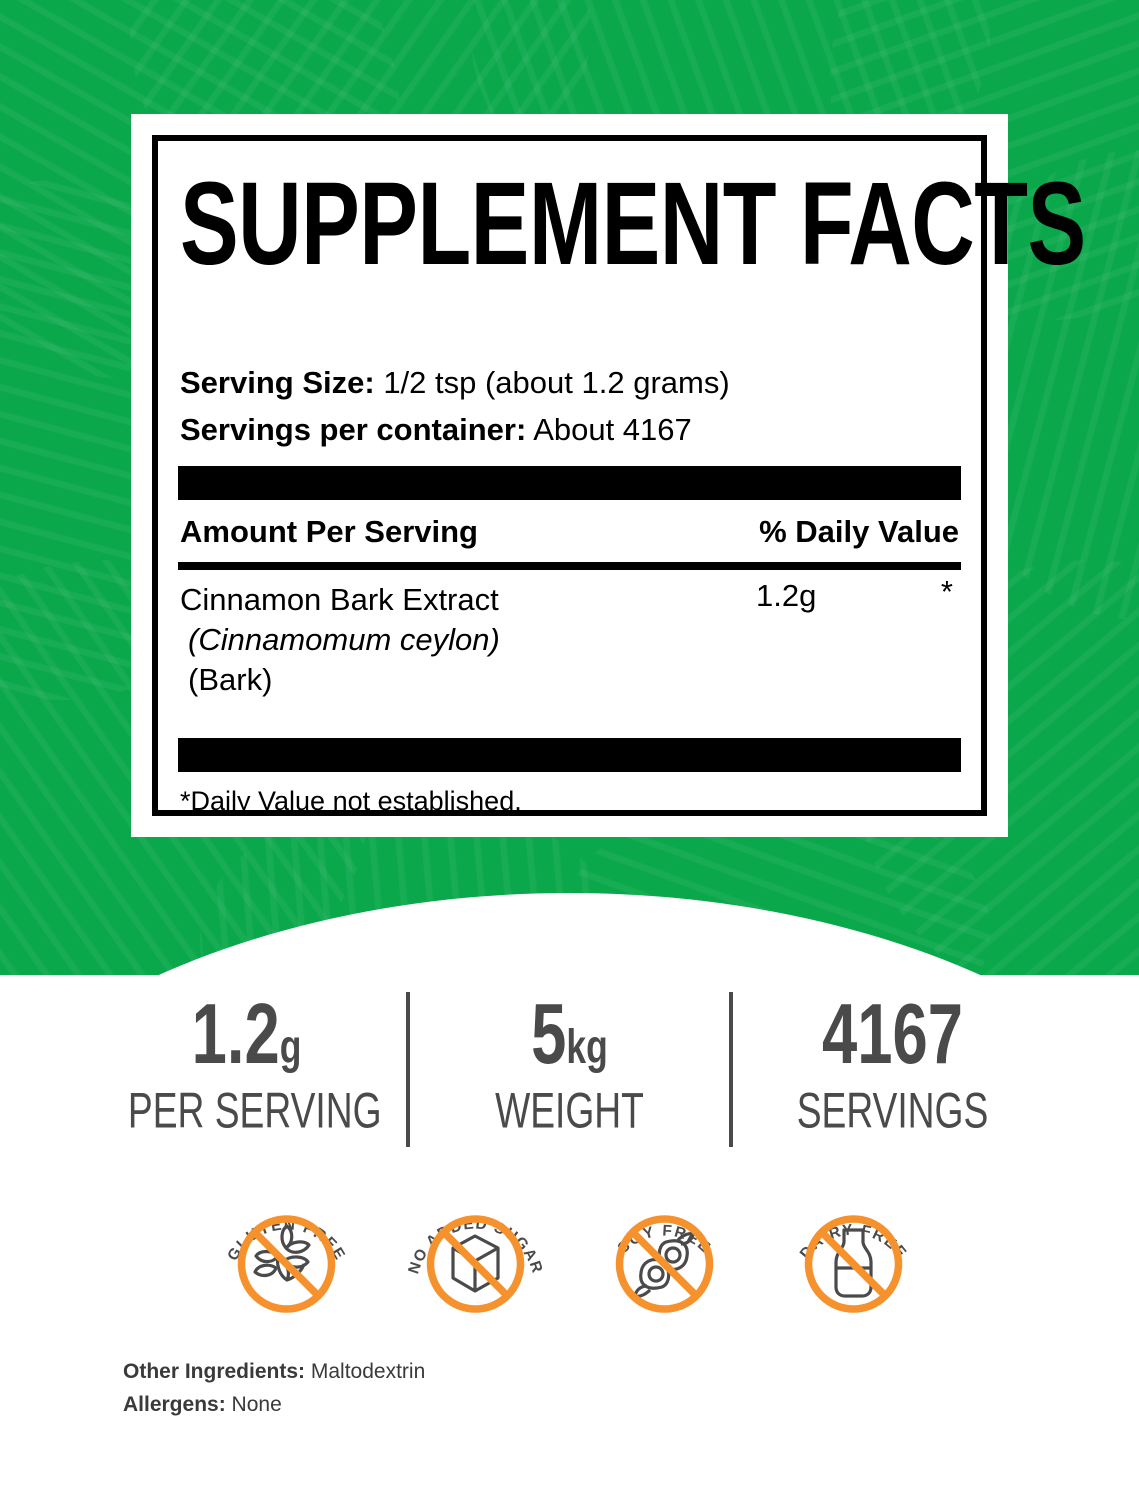 The width and height of the screenshot is (1139, 1500). I want to click on other-ingredients-line: Other Ingredients: Maltodextrin, so click(274, 1372).